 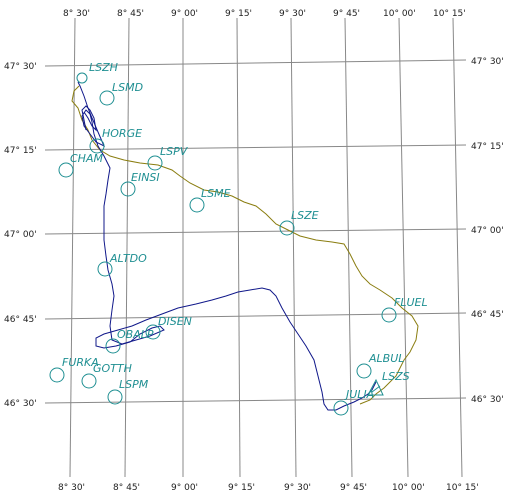 What do you see at coordinates (396, 376) in the screenshot?
I see `waypoint-label: LSZS` at bounding box center [396, 376].